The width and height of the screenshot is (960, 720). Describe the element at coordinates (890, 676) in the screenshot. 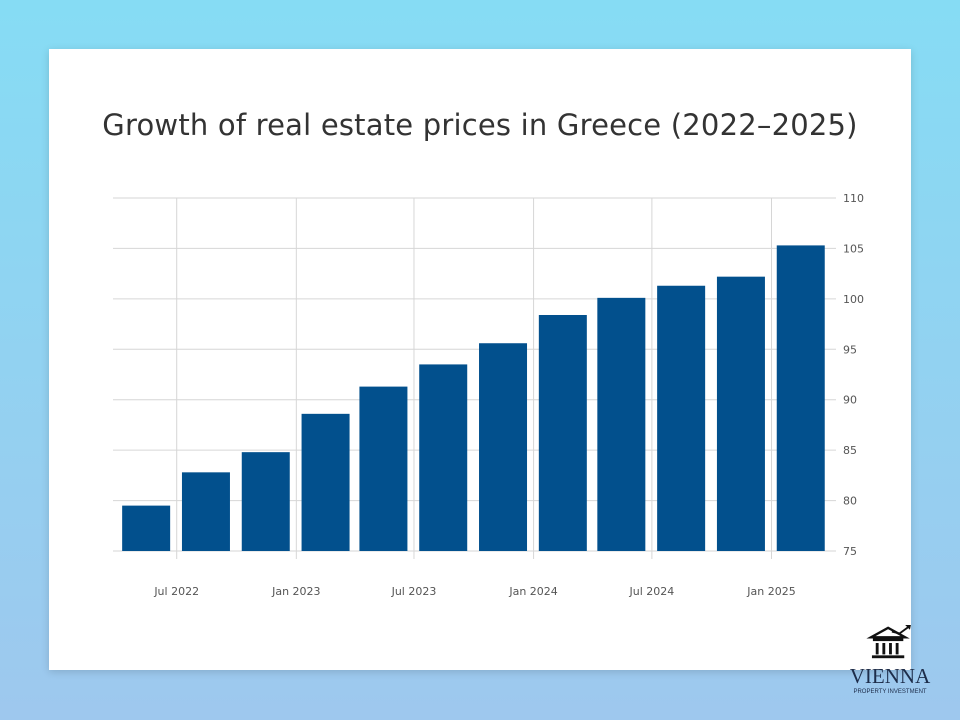

I see `logo-name: VIENNA` at that location.